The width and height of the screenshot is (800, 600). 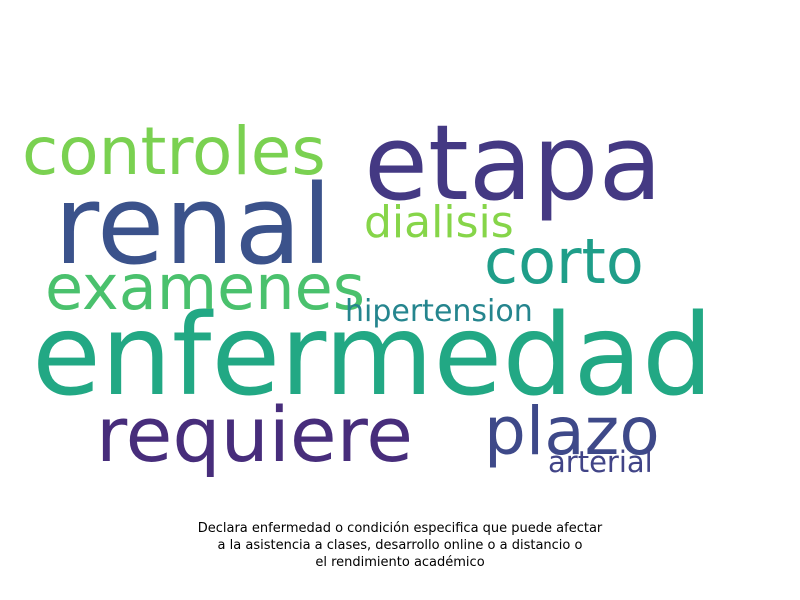 What do you see at coordinates (572, 431) in the screenshot?
I see `word-plazo: plazo` at bounding box center [572, 431].